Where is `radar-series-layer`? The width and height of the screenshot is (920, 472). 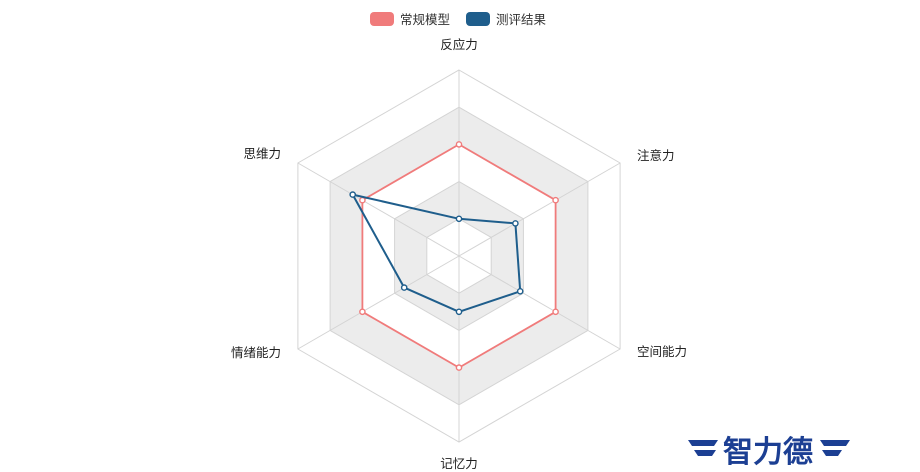
radar-series-layer is located at coordinates (454, 256).